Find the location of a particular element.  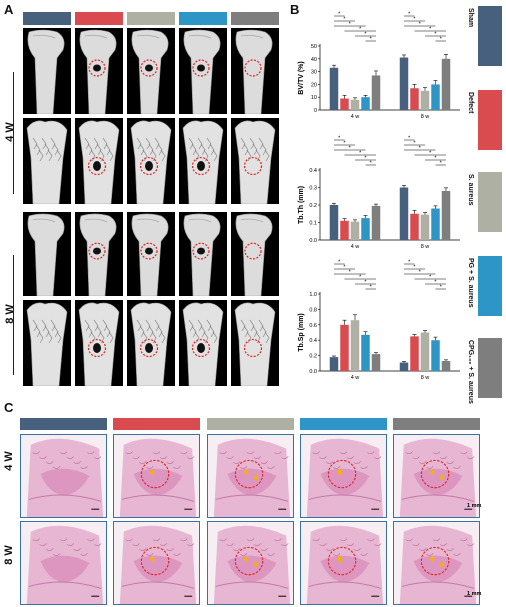

microct-image-r2-c4 is located at coordinates (203, 161).